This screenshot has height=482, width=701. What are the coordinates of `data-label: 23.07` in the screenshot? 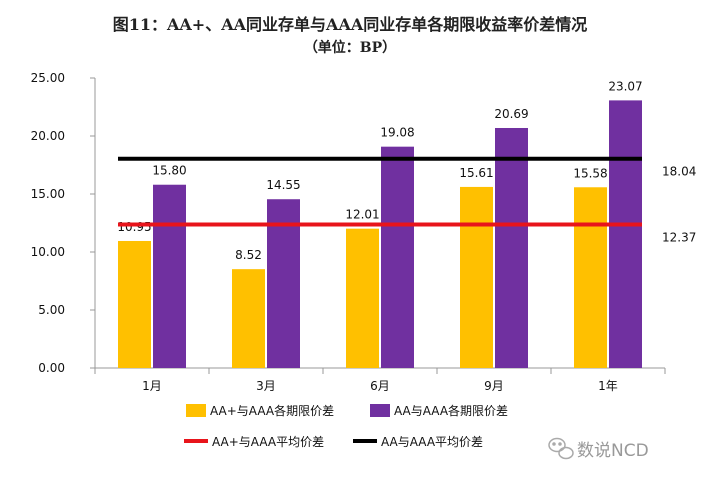 It's located at (625, 86).